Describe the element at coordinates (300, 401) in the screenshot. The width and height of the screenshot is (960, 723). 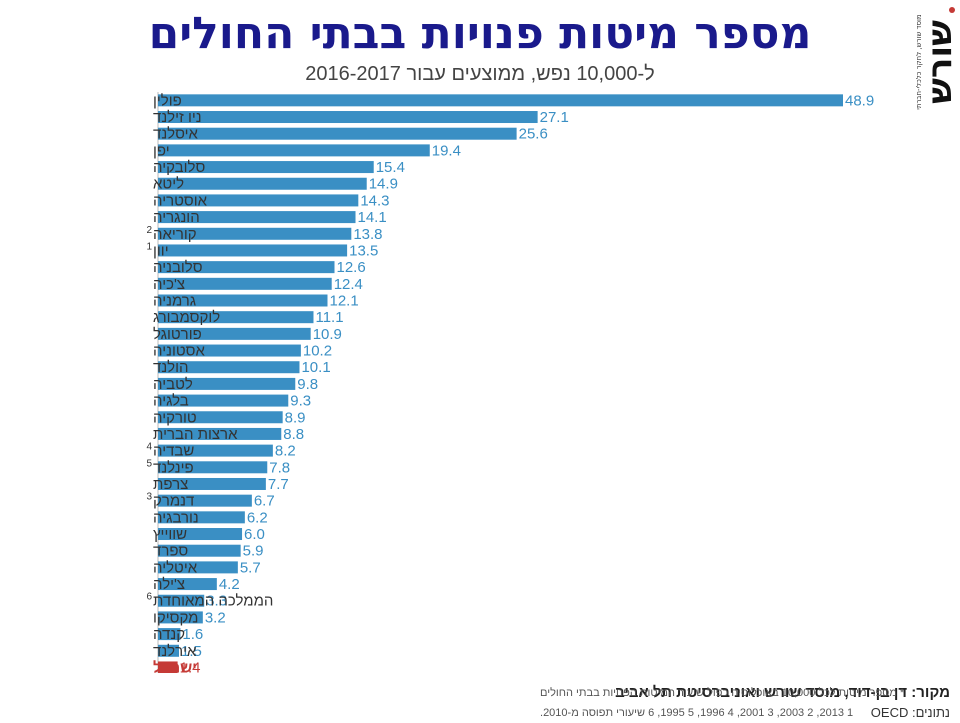
I see `data-label: 9.3` at that location.